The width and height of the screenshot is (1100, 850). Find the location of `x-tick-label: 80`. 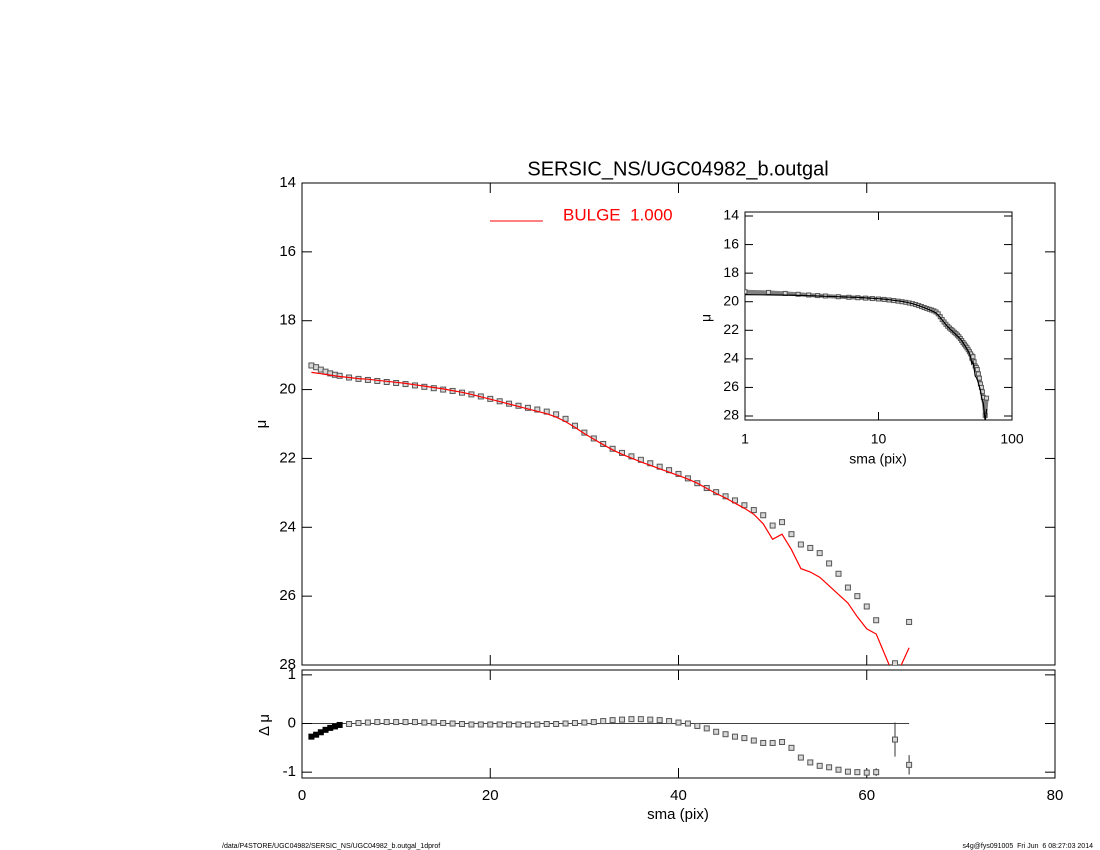

x-tick-label: 80 is located at coordinates (1055, 795).